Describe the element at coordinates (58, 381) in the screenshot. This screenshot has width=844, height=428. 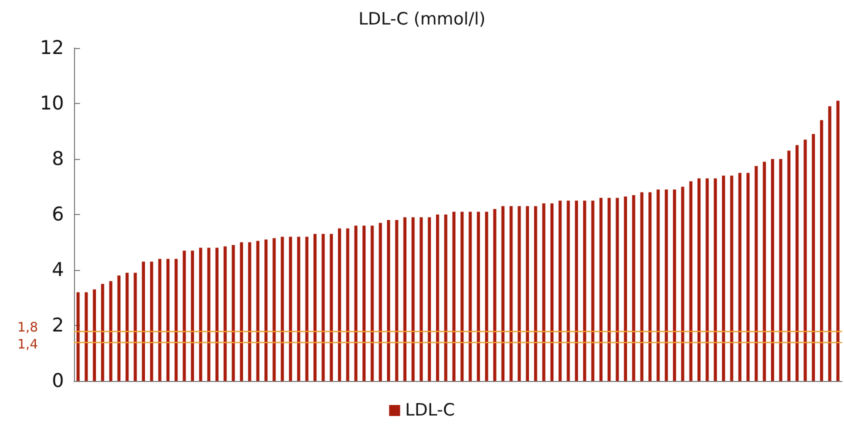
I see `y-tick-label: 0` at that location.